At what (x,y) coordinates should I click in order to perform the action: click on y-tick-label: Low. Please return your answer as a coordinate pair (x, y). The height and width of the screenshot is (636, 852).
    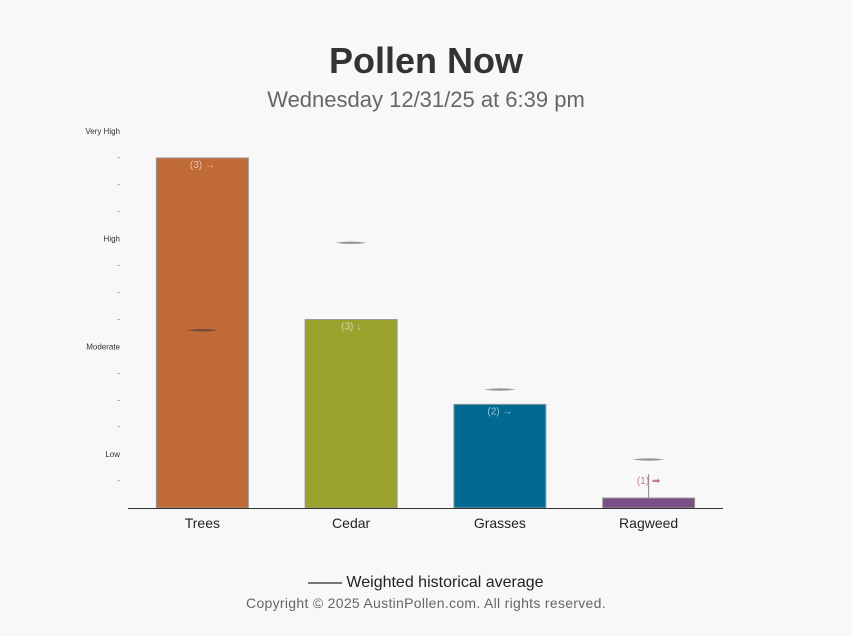
    Looking at the image, I should click on (112, 454).